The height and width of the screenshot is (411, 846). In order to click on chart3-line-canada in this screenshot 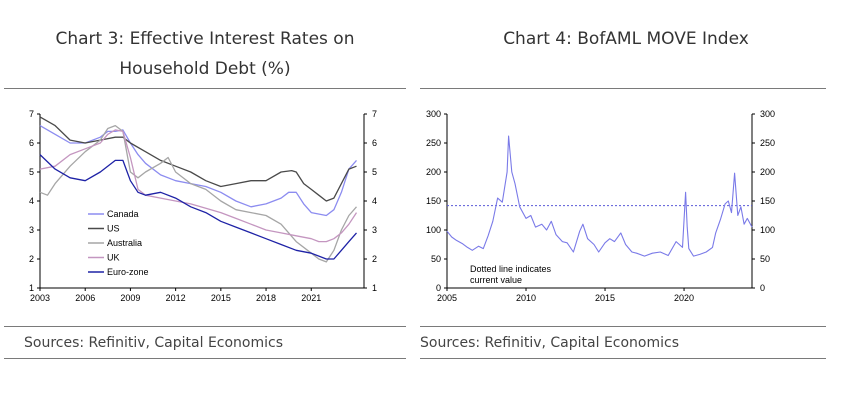, I will do `click(198, 171)`.